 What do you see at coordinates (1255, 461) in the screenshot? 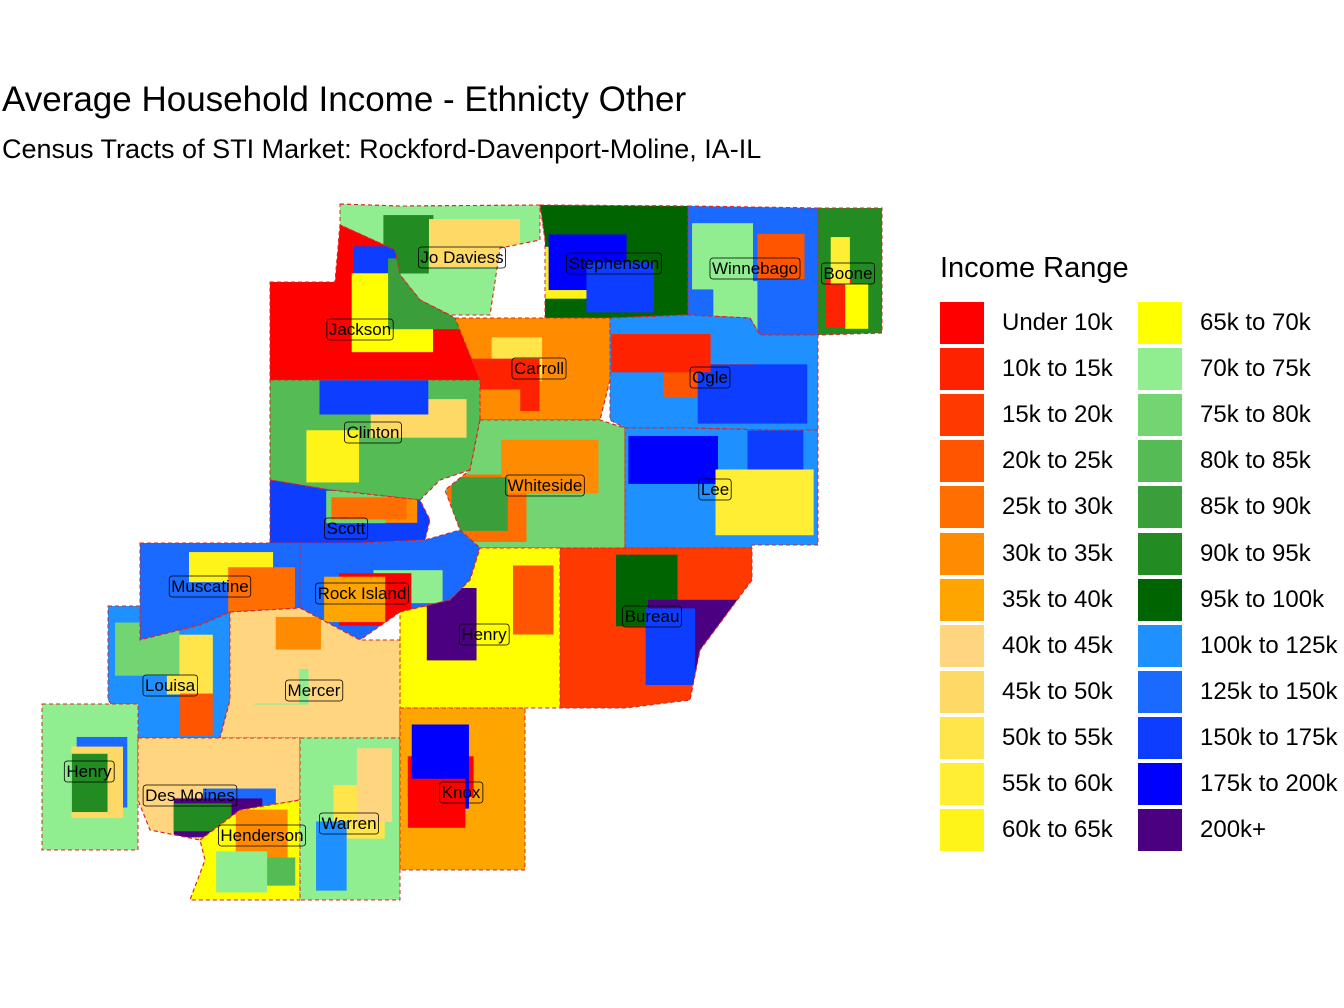
I see `legend-label: 80k to 85k` at bounding box center [1255, 461].